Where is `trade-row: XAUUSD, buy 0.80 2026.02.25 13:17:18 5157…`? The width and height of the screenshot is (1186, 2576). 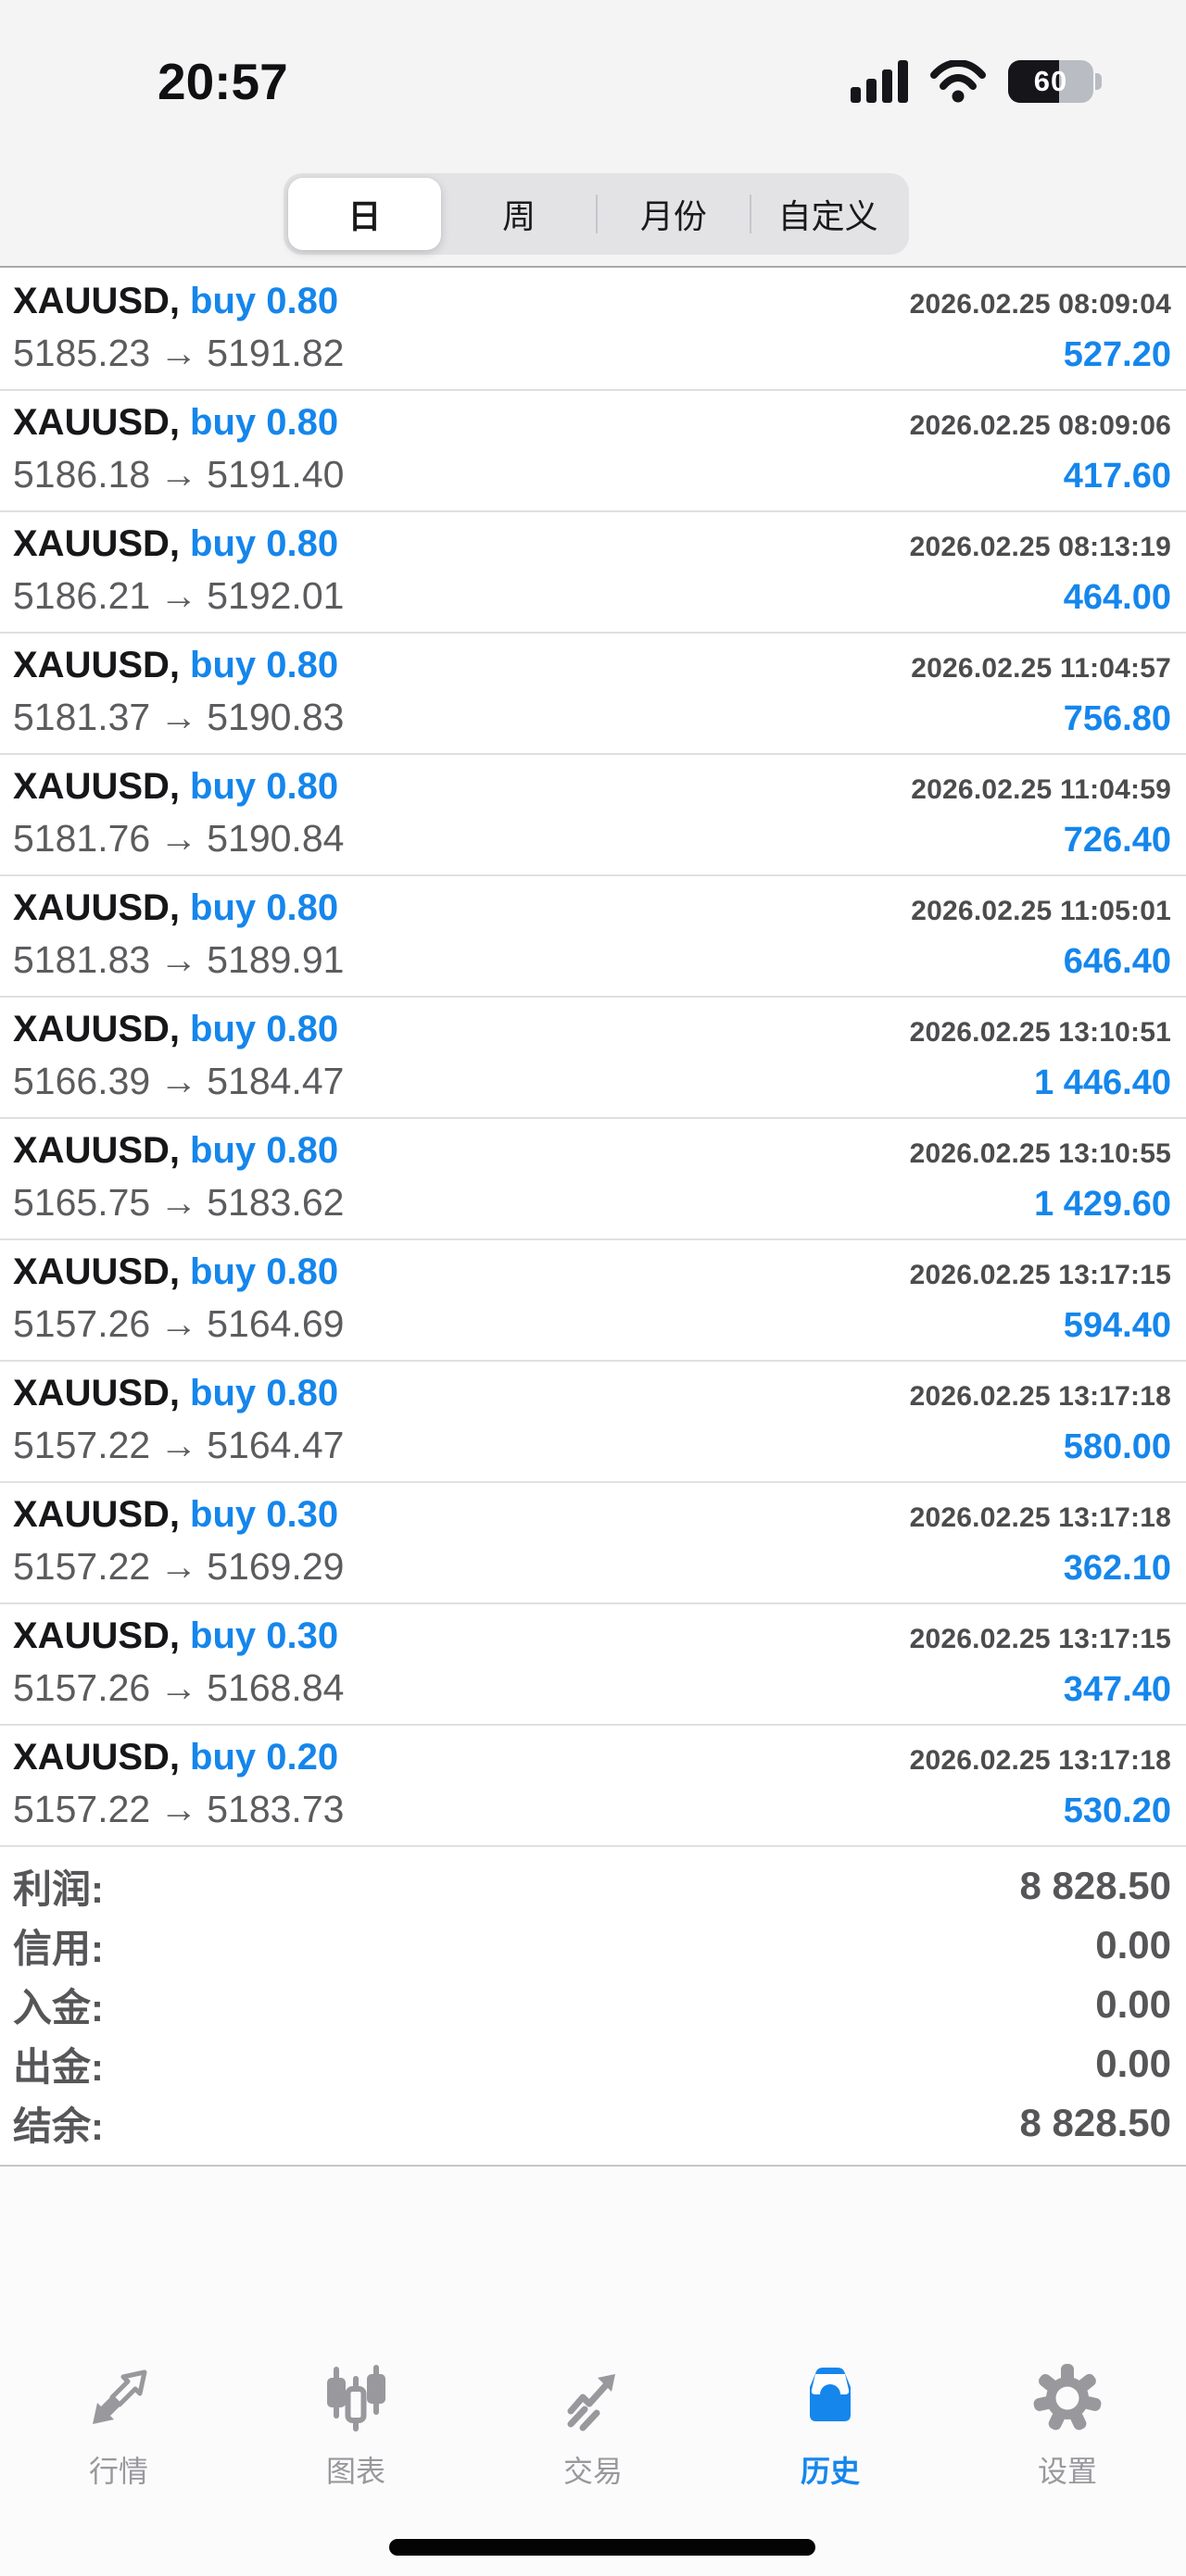
trade-row: XAUUSD, buy 0.80 2026.02.25 13:17:18 5157… is located at coordinates (593, 1422).